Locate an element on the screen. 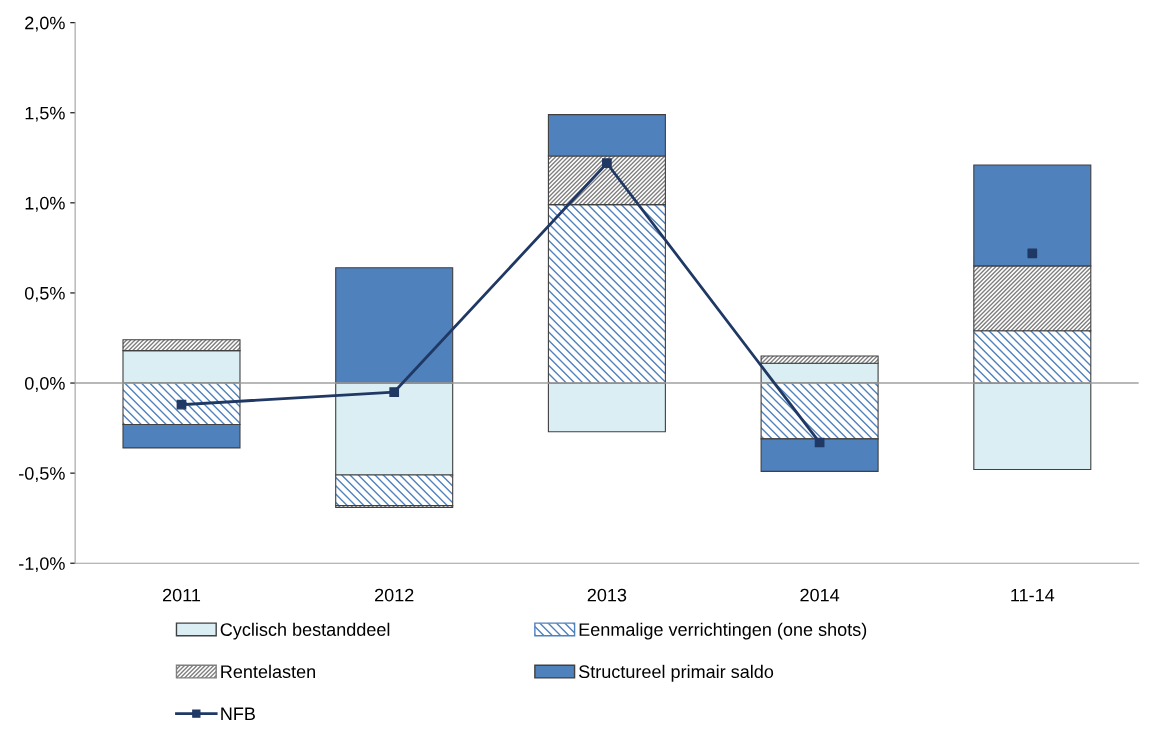 Image resolution: width=1156 pixels, height=756 pixels. legend-label: Eenmalige verrichtingen (one shots) is located at coordinates (723, 631).